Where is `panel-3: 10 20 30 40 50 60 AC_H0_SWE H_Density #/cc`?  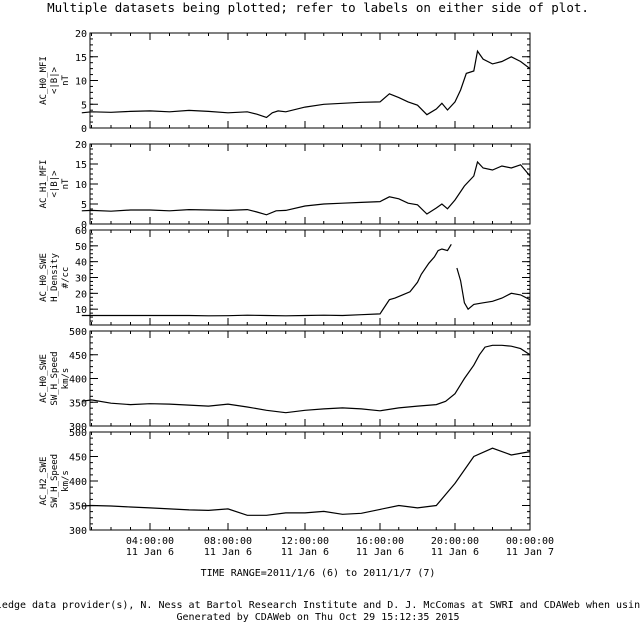
panel-3: 10 20 30 40 50 60 AC_H0_SWE H_Density #/cc is located at coordinates (285, 276).